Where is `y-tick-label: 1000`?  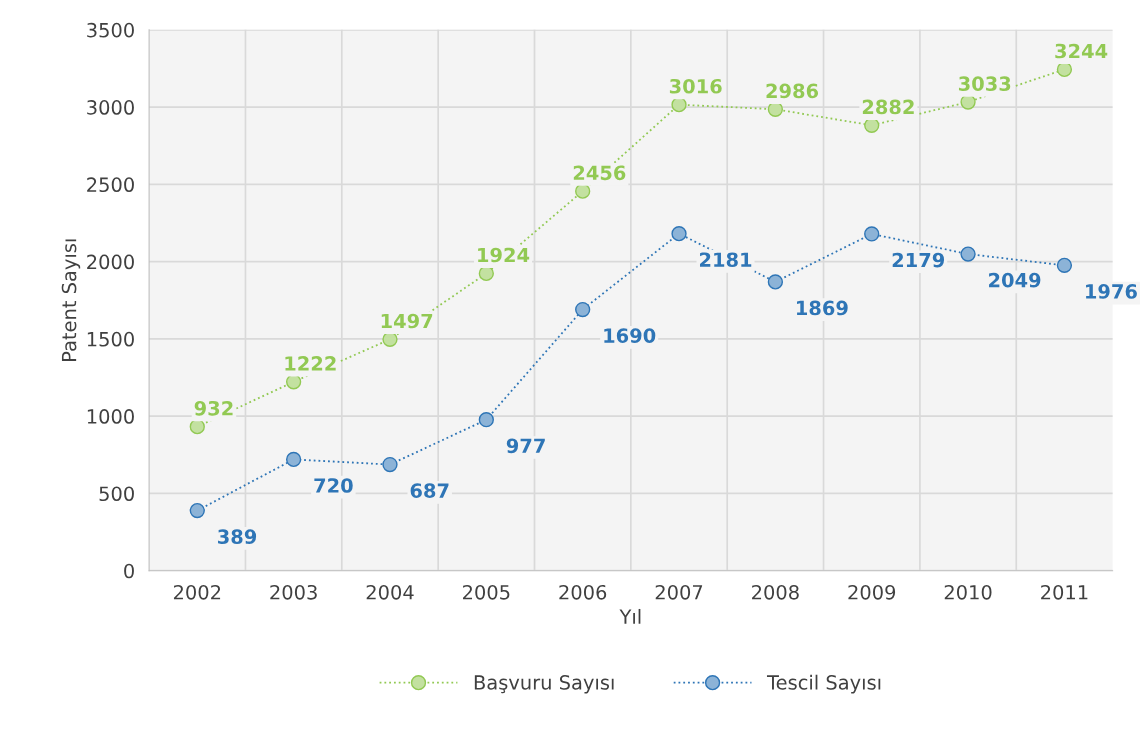
y-tick-label: 1000 is located at coordinates (110, 416).